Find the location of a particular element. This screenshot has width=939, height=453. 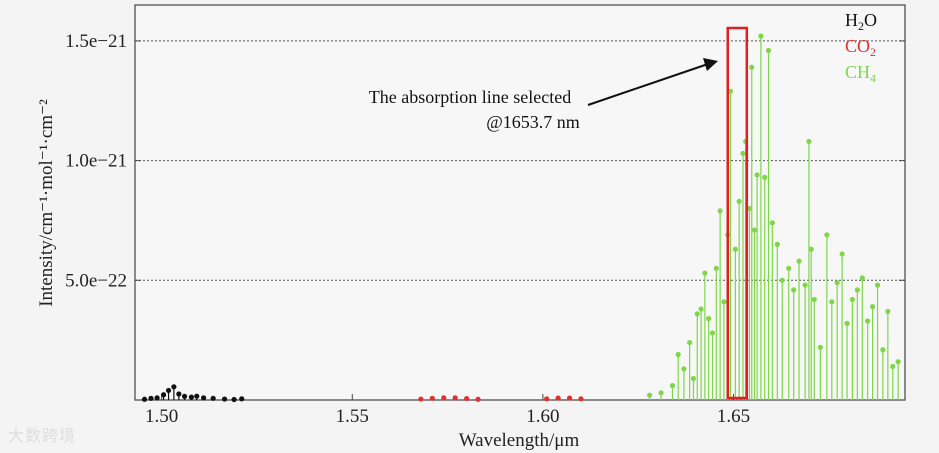

legend-item-h2o: H2O is located at coordinates (861, 21).